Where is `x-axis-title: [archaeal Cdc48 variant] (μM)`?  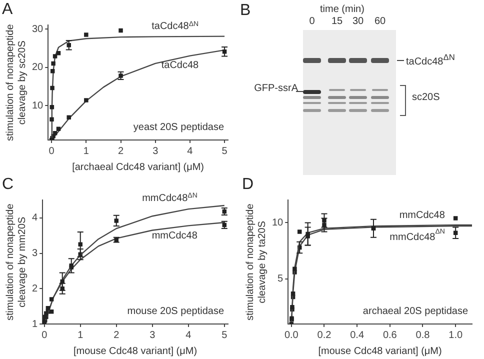
x-axis-title: [archaeal Cdc48 variant] (μM) is located at coordinates (138, 167).